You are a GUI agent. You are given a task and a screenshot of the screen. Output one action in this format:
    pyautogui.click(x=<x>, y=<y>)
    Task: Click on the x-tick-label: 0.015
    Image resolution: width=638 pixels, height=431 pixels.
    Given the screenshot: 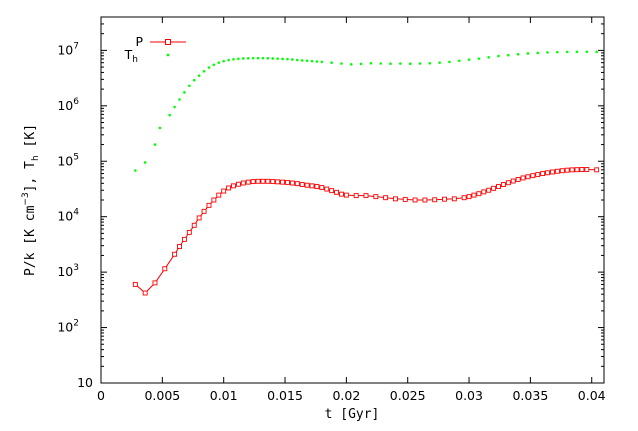 What is the action you would take?
    pyautogui.click(x=285, y=395)
    